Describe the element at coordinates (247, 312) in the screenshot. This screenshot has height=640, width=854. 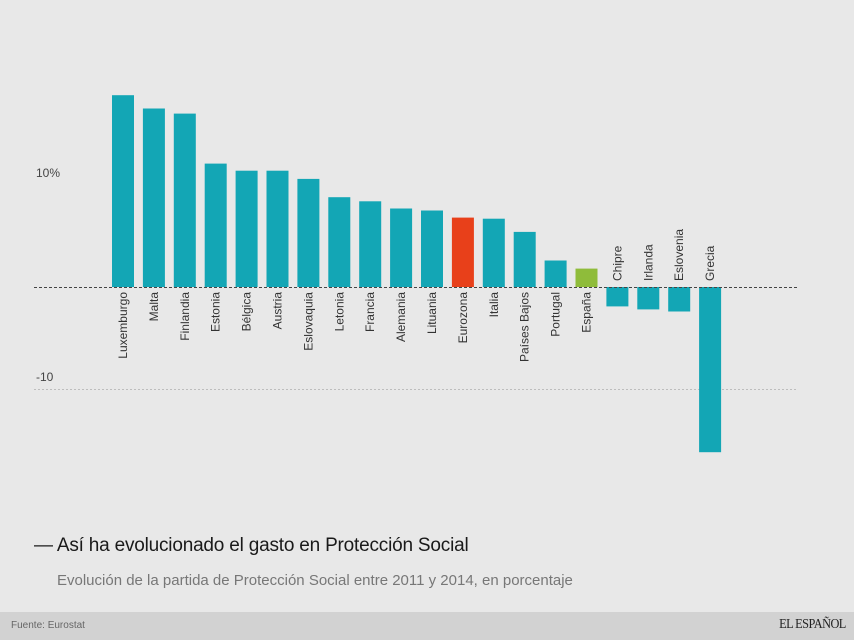
I see `category-label: Bélgica` at that location.